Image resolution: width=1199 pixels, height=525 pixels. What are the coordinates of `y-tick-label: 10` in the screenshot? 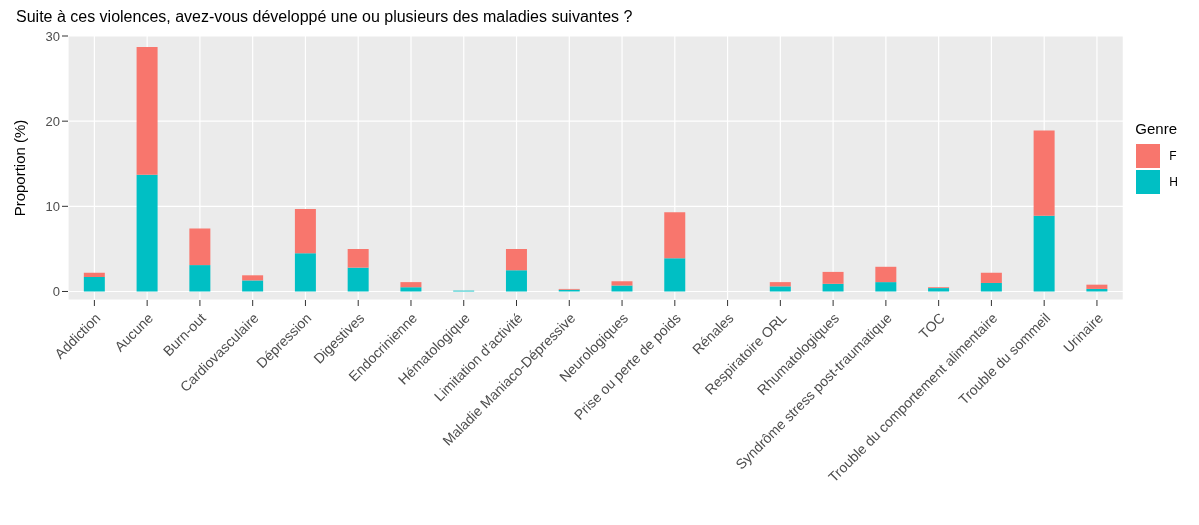 It's located at (52, 206).